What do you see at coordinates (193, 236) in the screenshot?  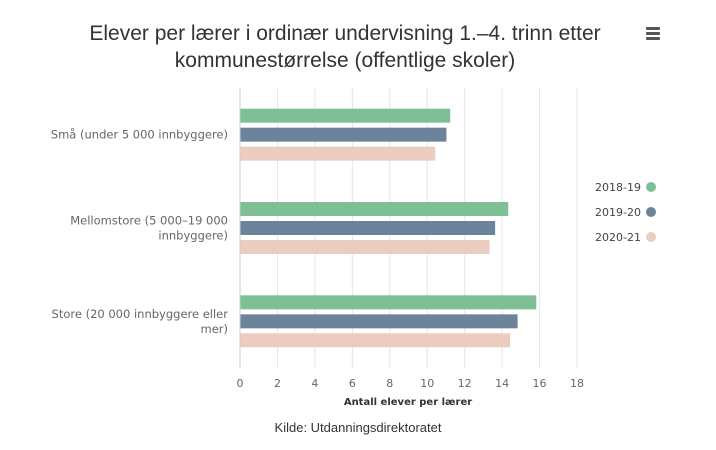 I see `category-label: innbyggere)` at bounding box center [193, 236].